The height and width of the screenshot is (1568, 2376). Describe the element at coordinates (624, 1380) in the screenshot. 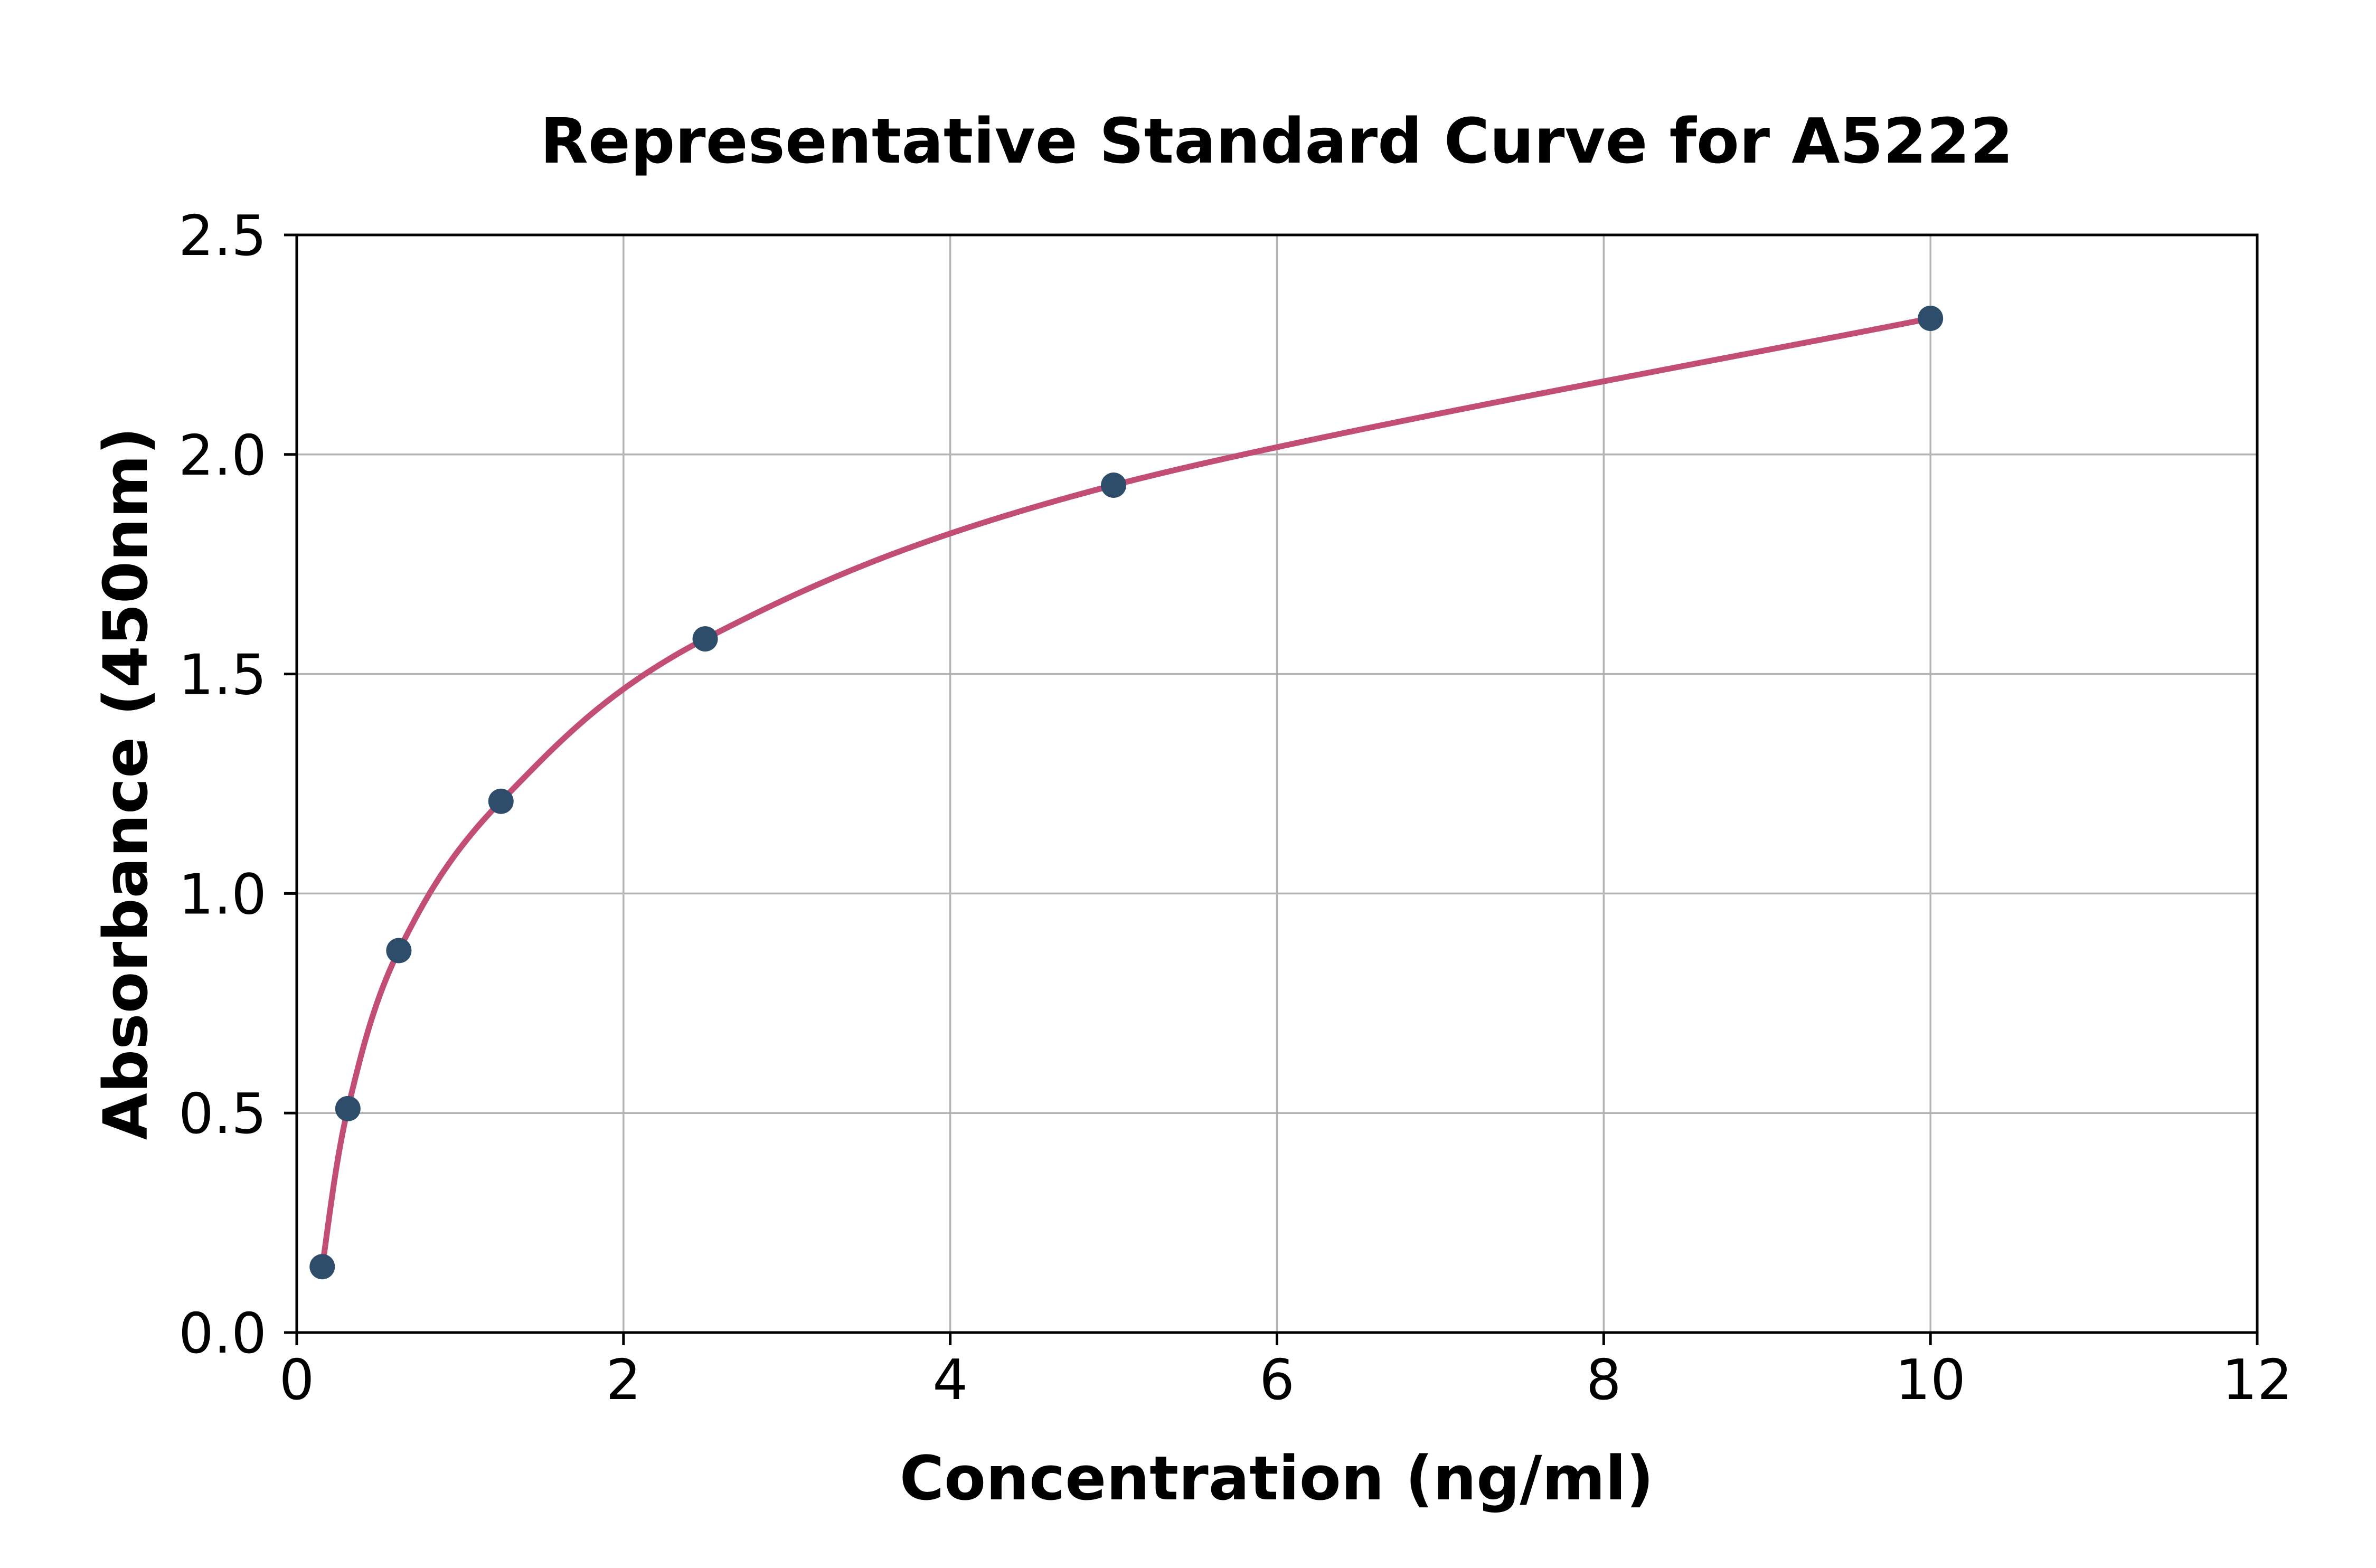

I see `x-tick-label-2: 2` at that location.